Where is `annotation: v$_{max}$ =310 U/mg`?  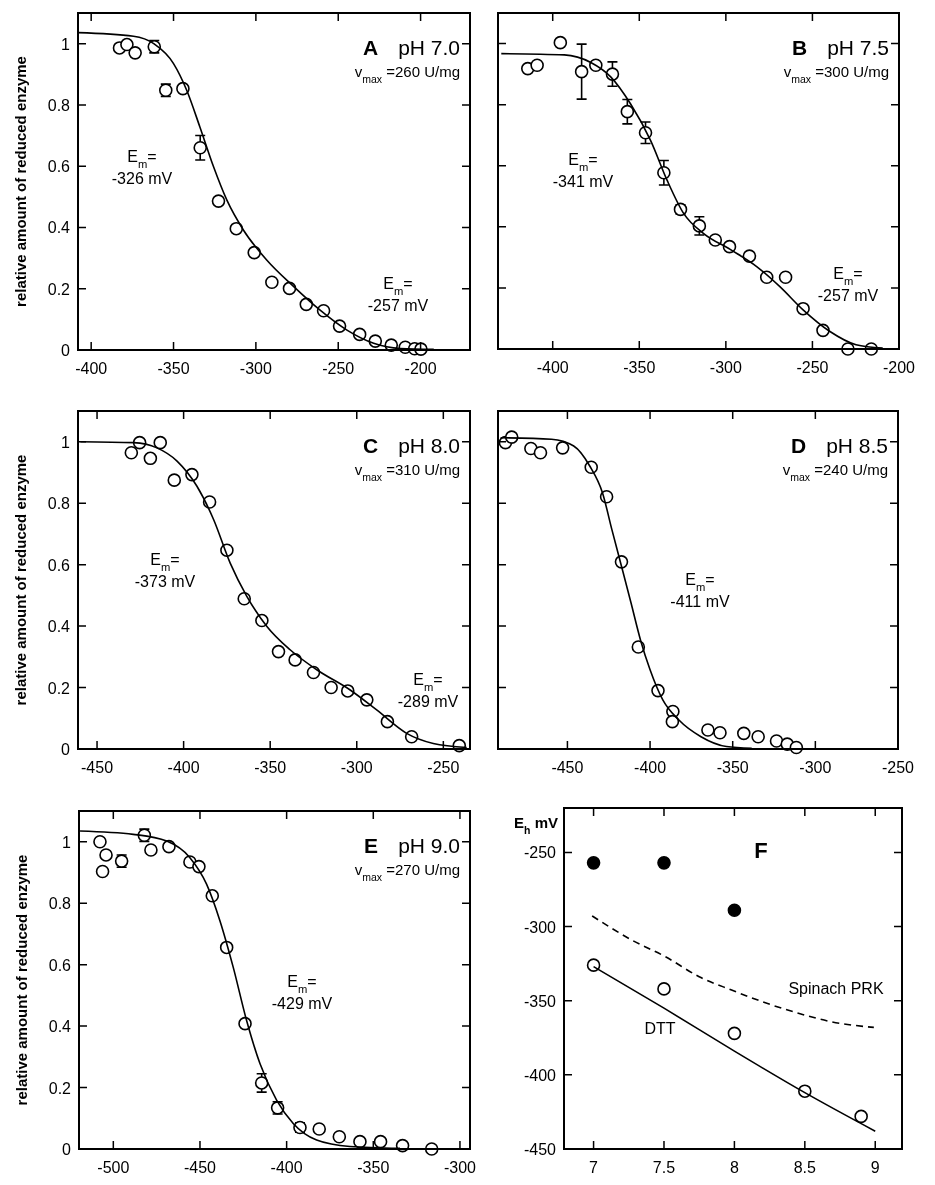
annotation: v$_{max}$ =310 U/mg is located at coordinates (407, 472).